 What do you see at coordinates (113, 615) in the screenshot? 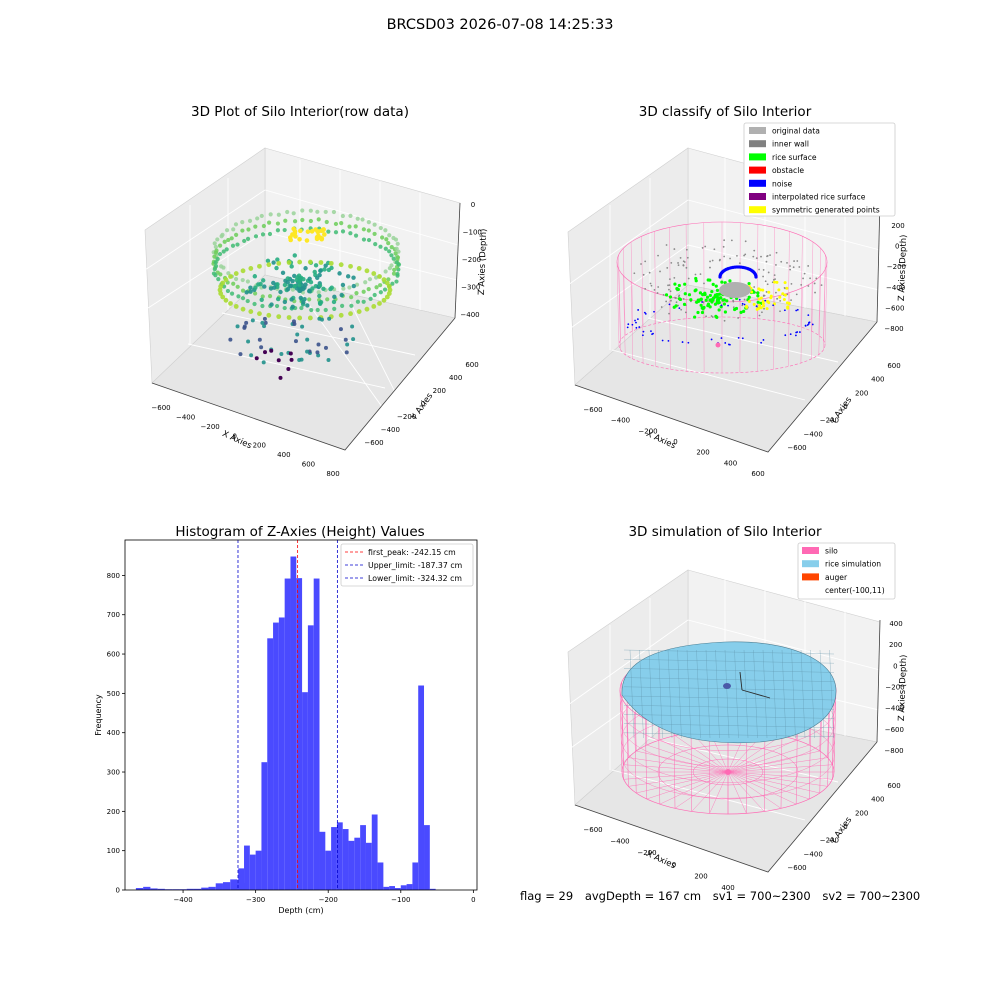
I see `y-tick-label: 700` at bounding box center [113, 615].